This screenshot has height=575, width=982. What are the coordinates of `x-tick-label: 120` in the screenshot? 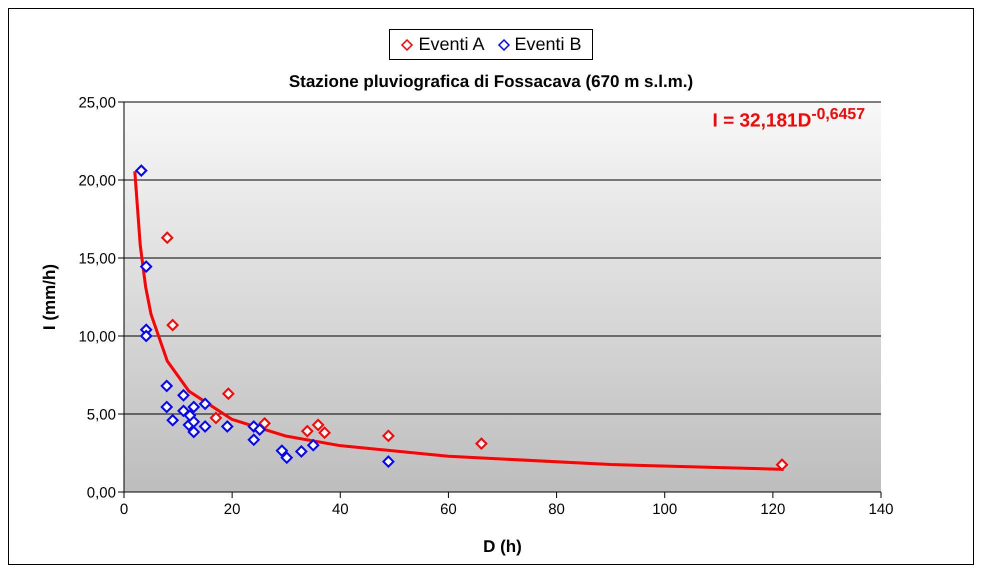 It's located at (773, 509).